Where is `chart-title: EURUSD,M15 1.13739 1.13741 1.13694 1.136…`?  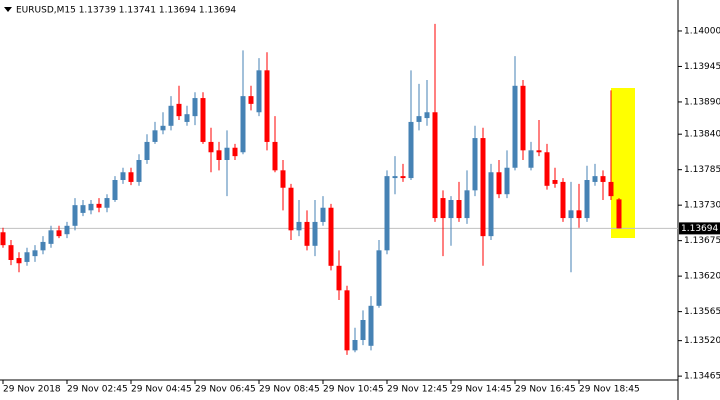
chart-title: EURUSD,M15 1.13739 1.13741 1.13694 1.136… is located at coordinates (126, 11).